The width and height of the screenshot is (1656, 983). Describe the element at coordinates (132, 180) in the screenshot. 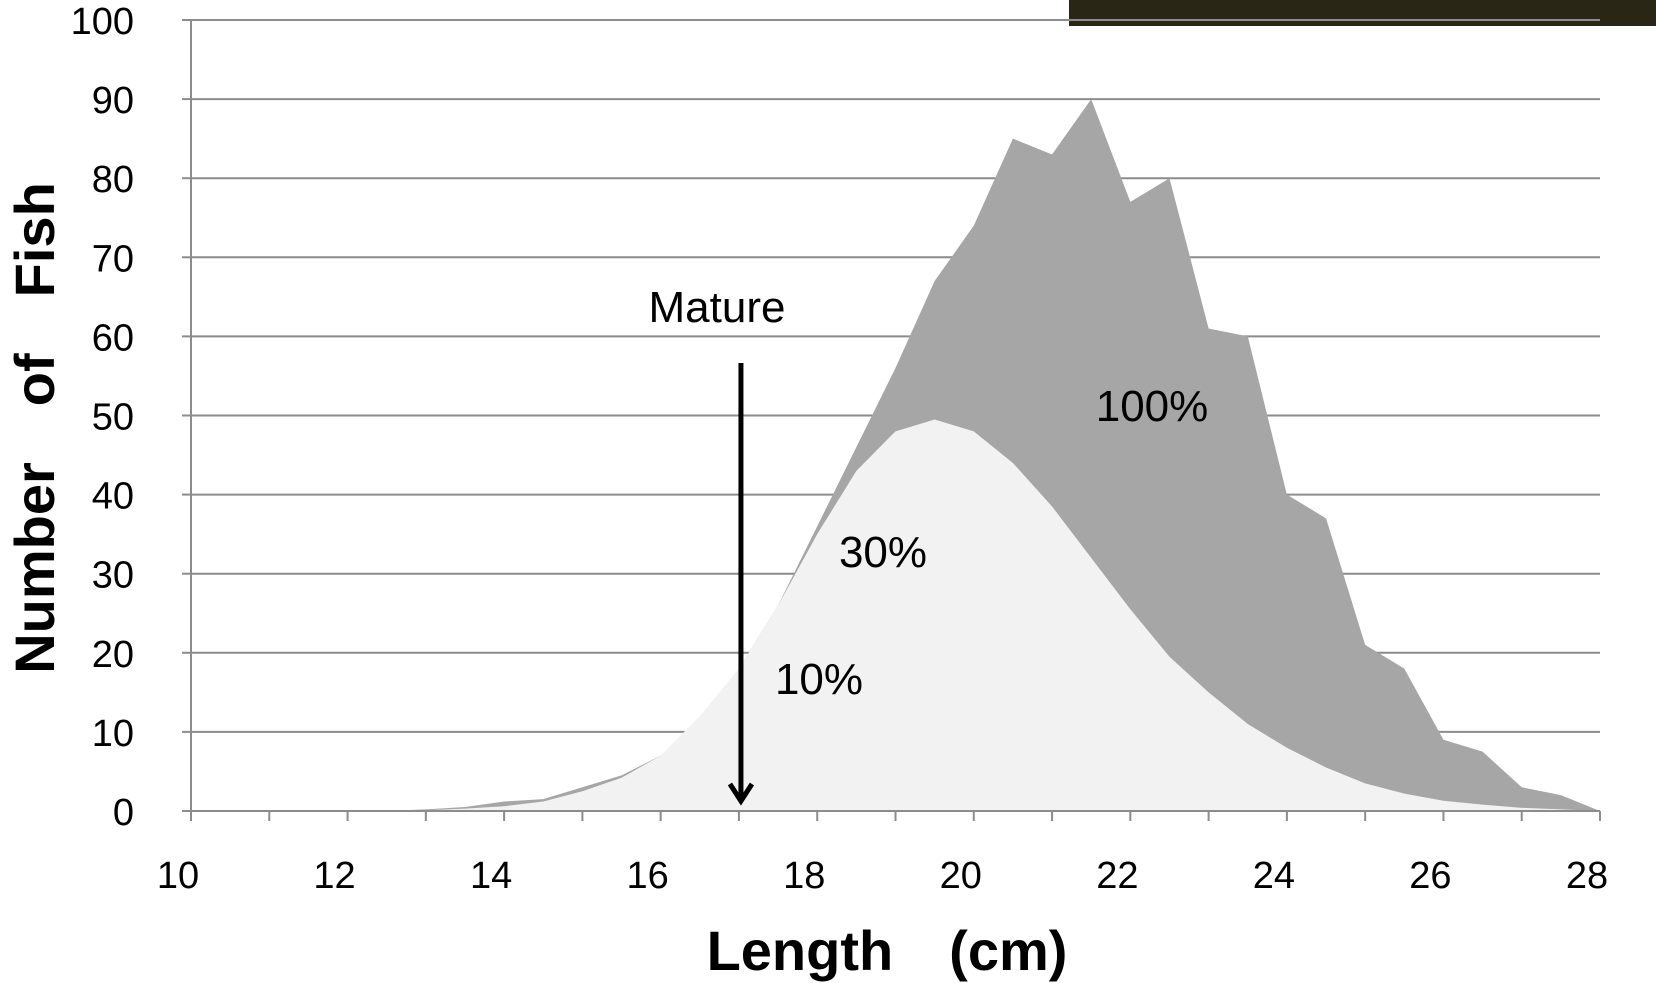

I see `y-tick-label: 80` at that location.